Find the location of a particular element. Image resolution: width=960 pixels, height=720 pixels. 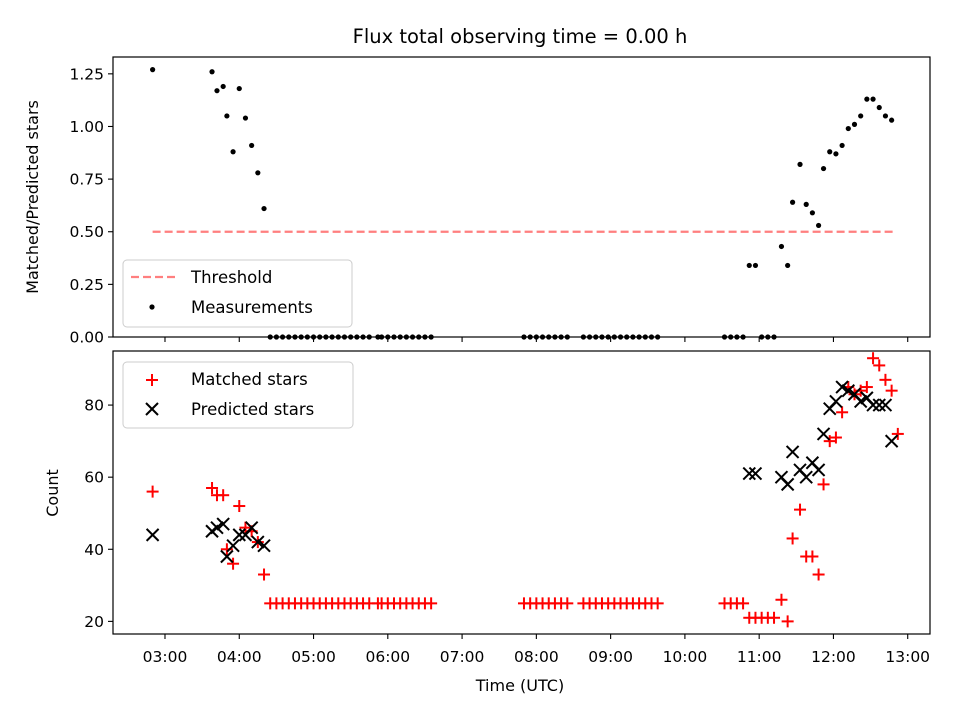

bottom-ytick-label: 20 is located at coordinates (94, 622).